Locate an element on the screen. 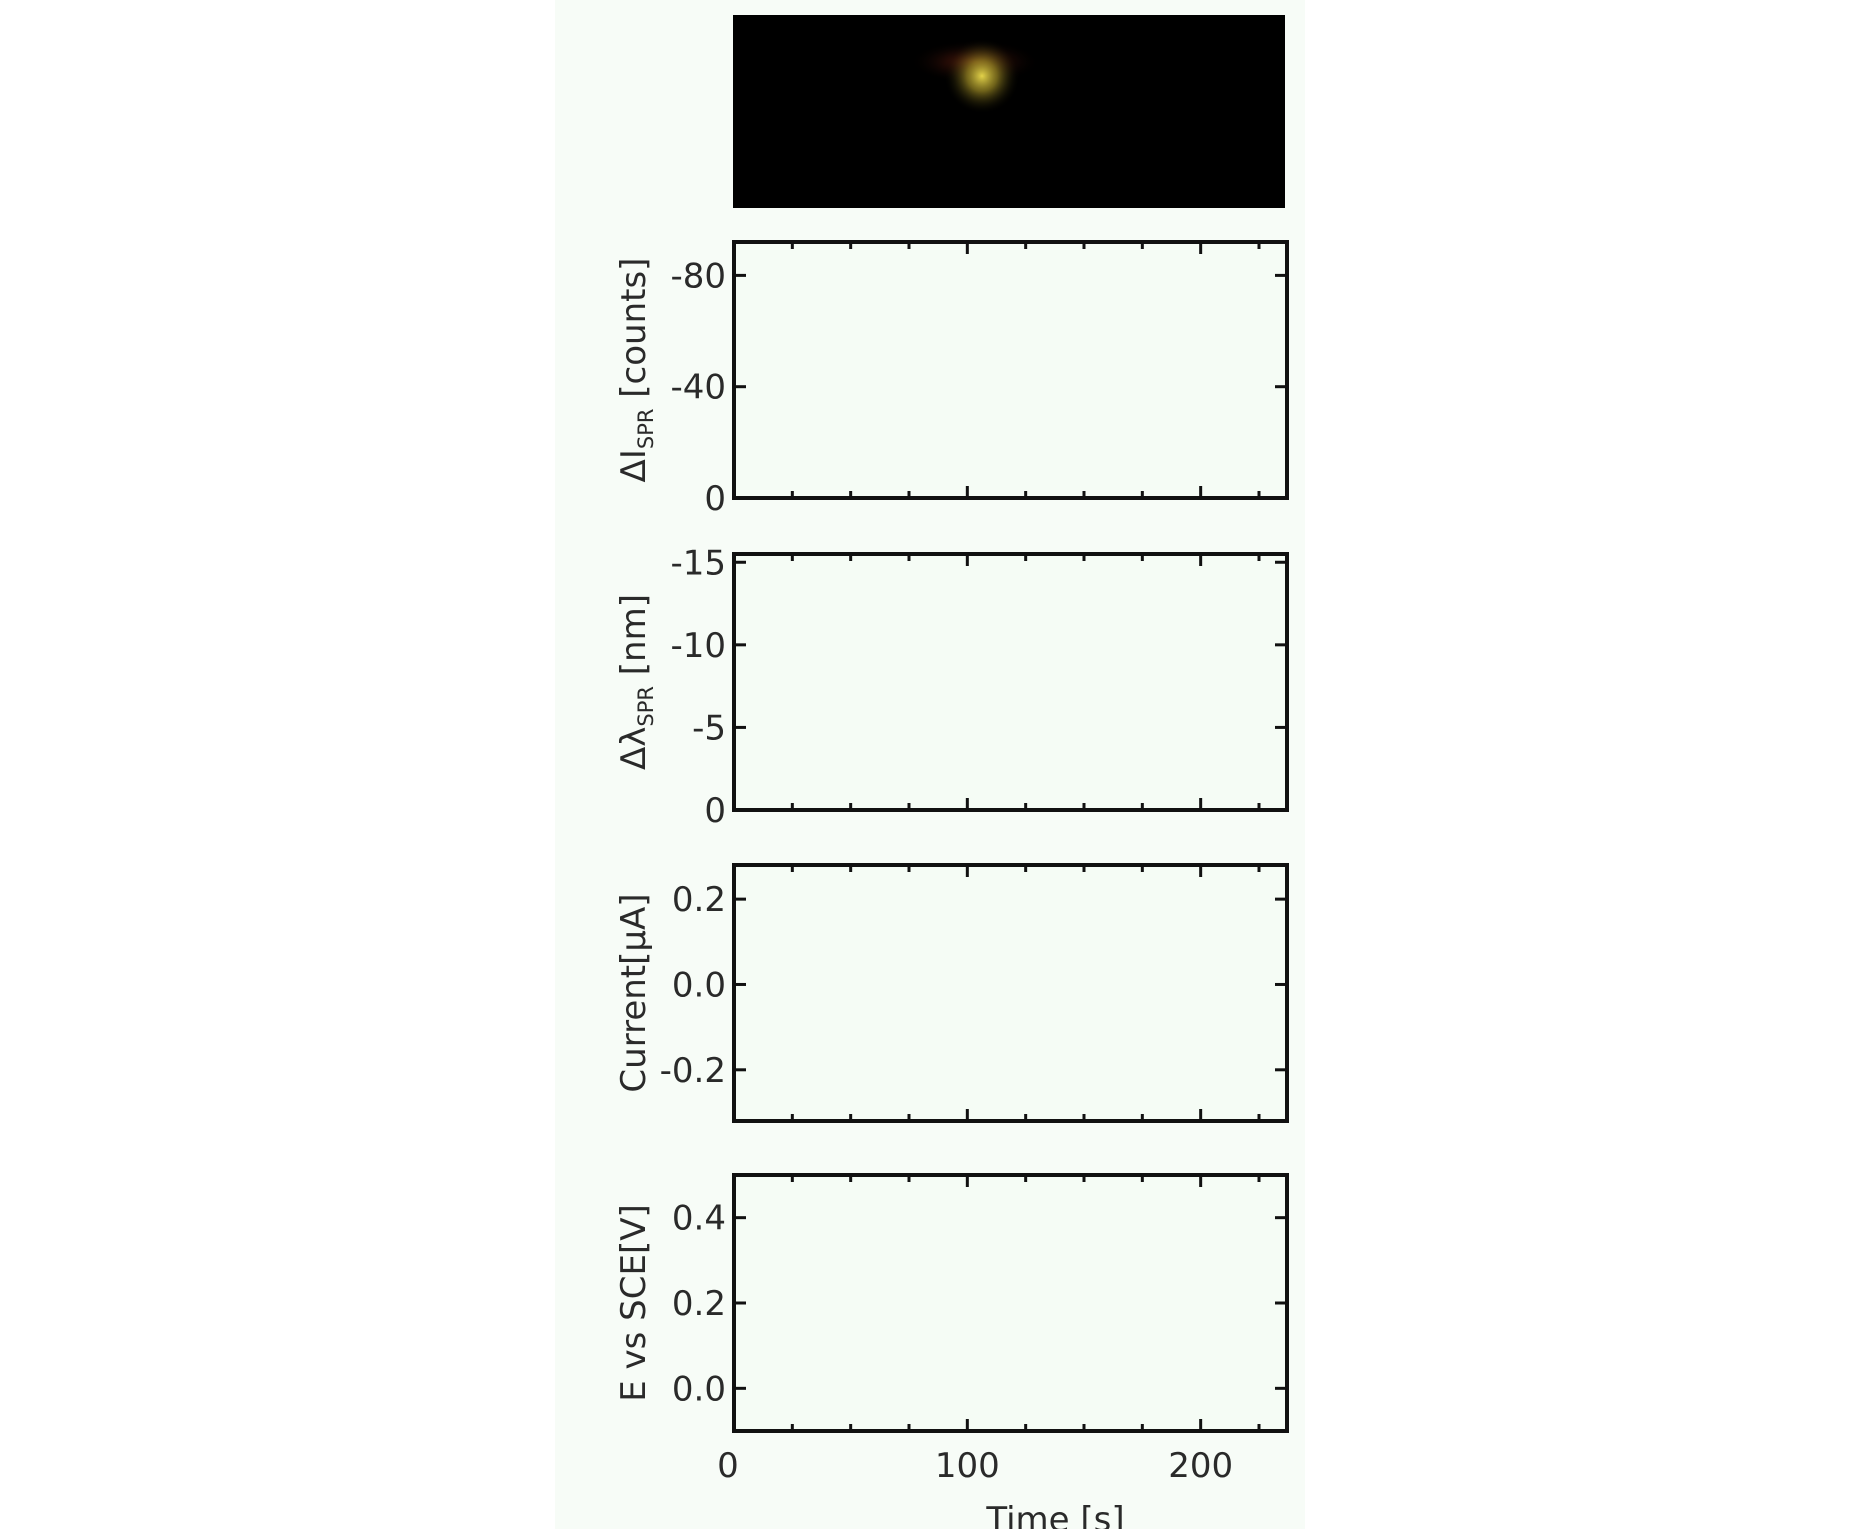  y-axis-title-unit: [counts] is located at coordinates (634, 333).